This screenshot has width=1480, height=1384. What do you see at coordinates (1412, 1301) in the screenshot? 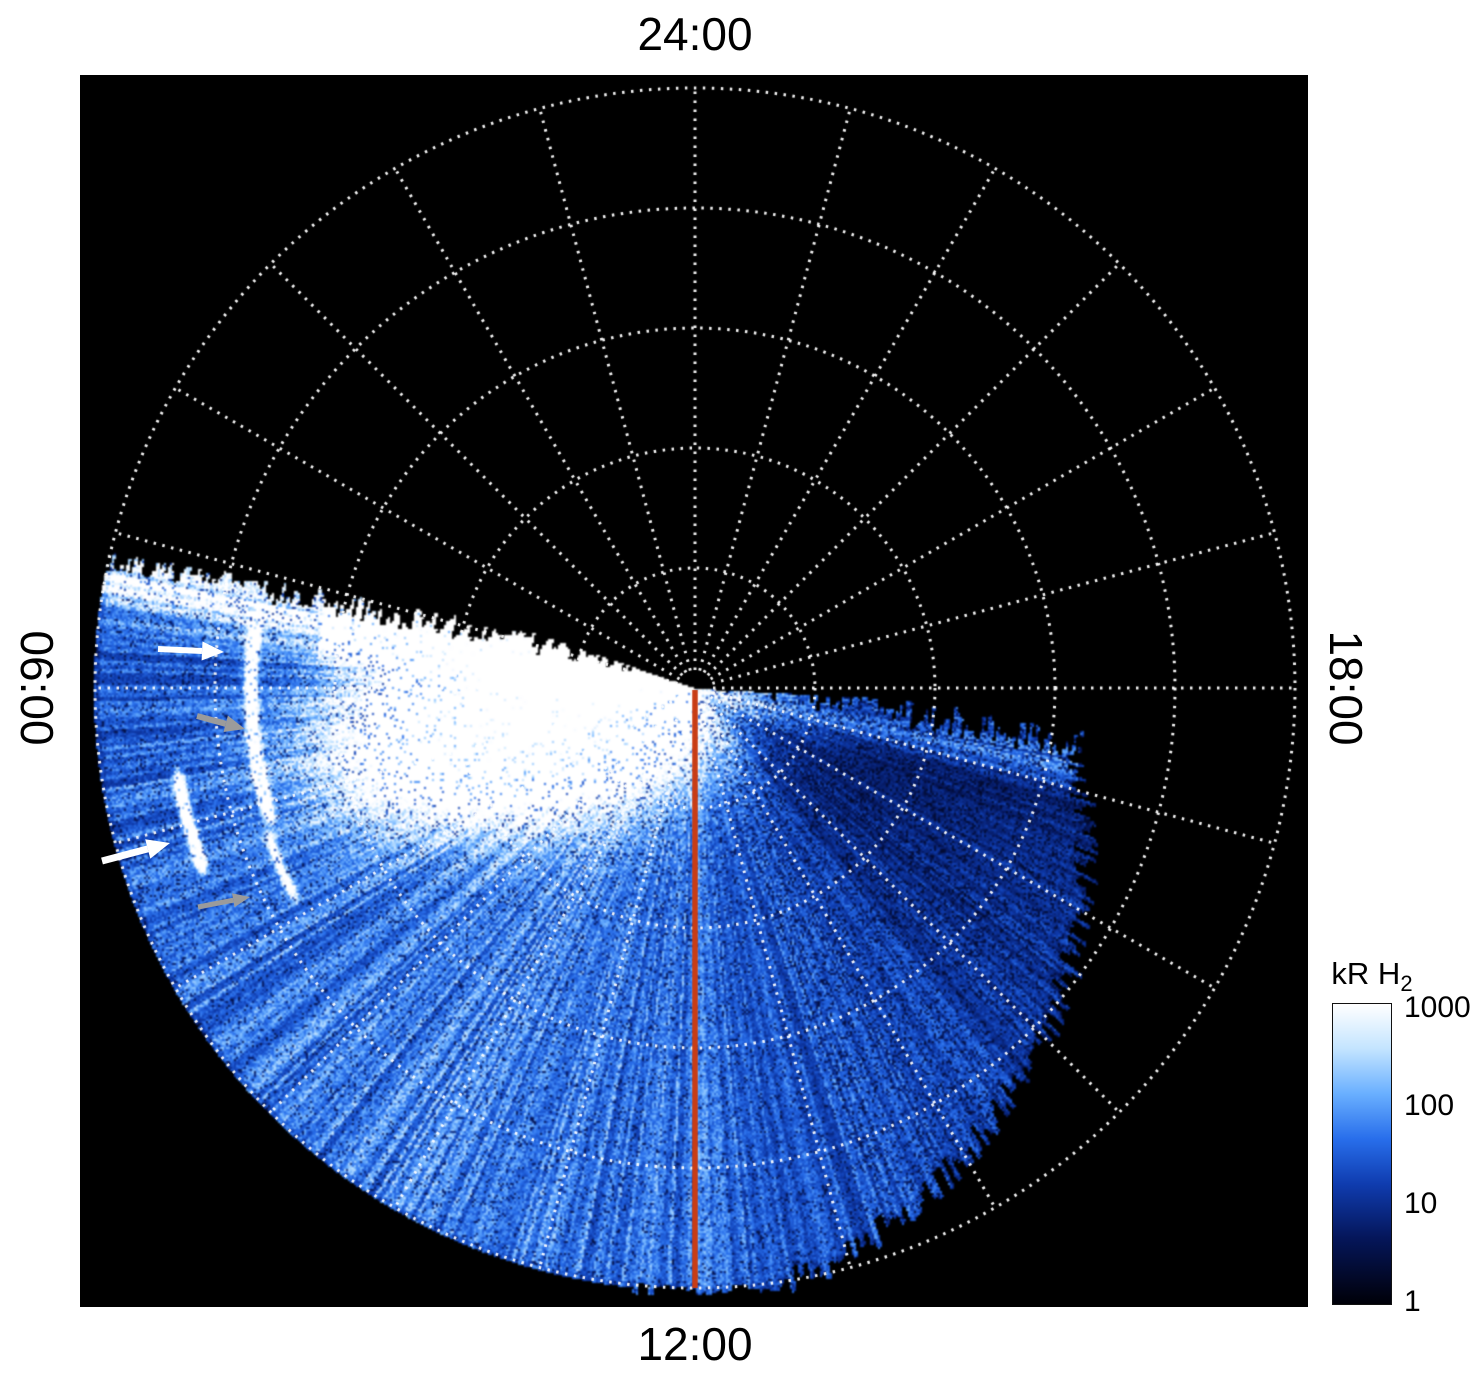
I see `colorbar-tick-1: 1` at bounding box center [1412, 1301].